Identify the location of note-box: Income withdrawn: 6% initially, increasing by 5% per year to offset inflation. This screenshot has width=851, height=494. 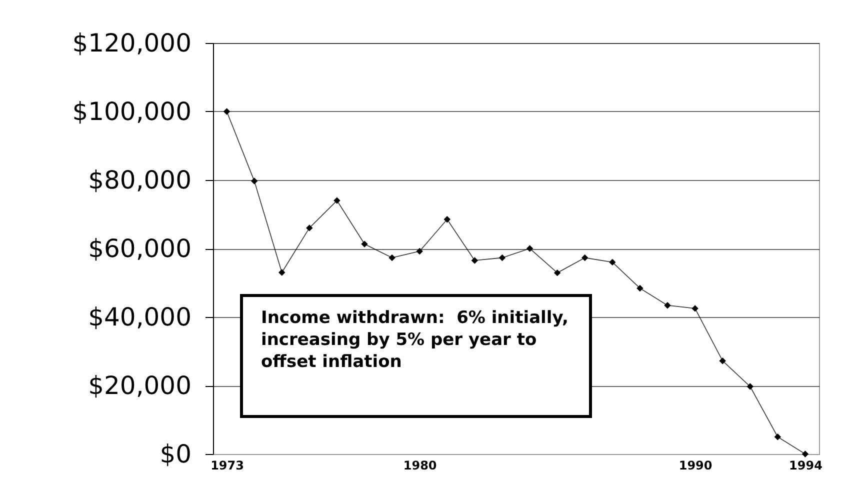
(416, 356).